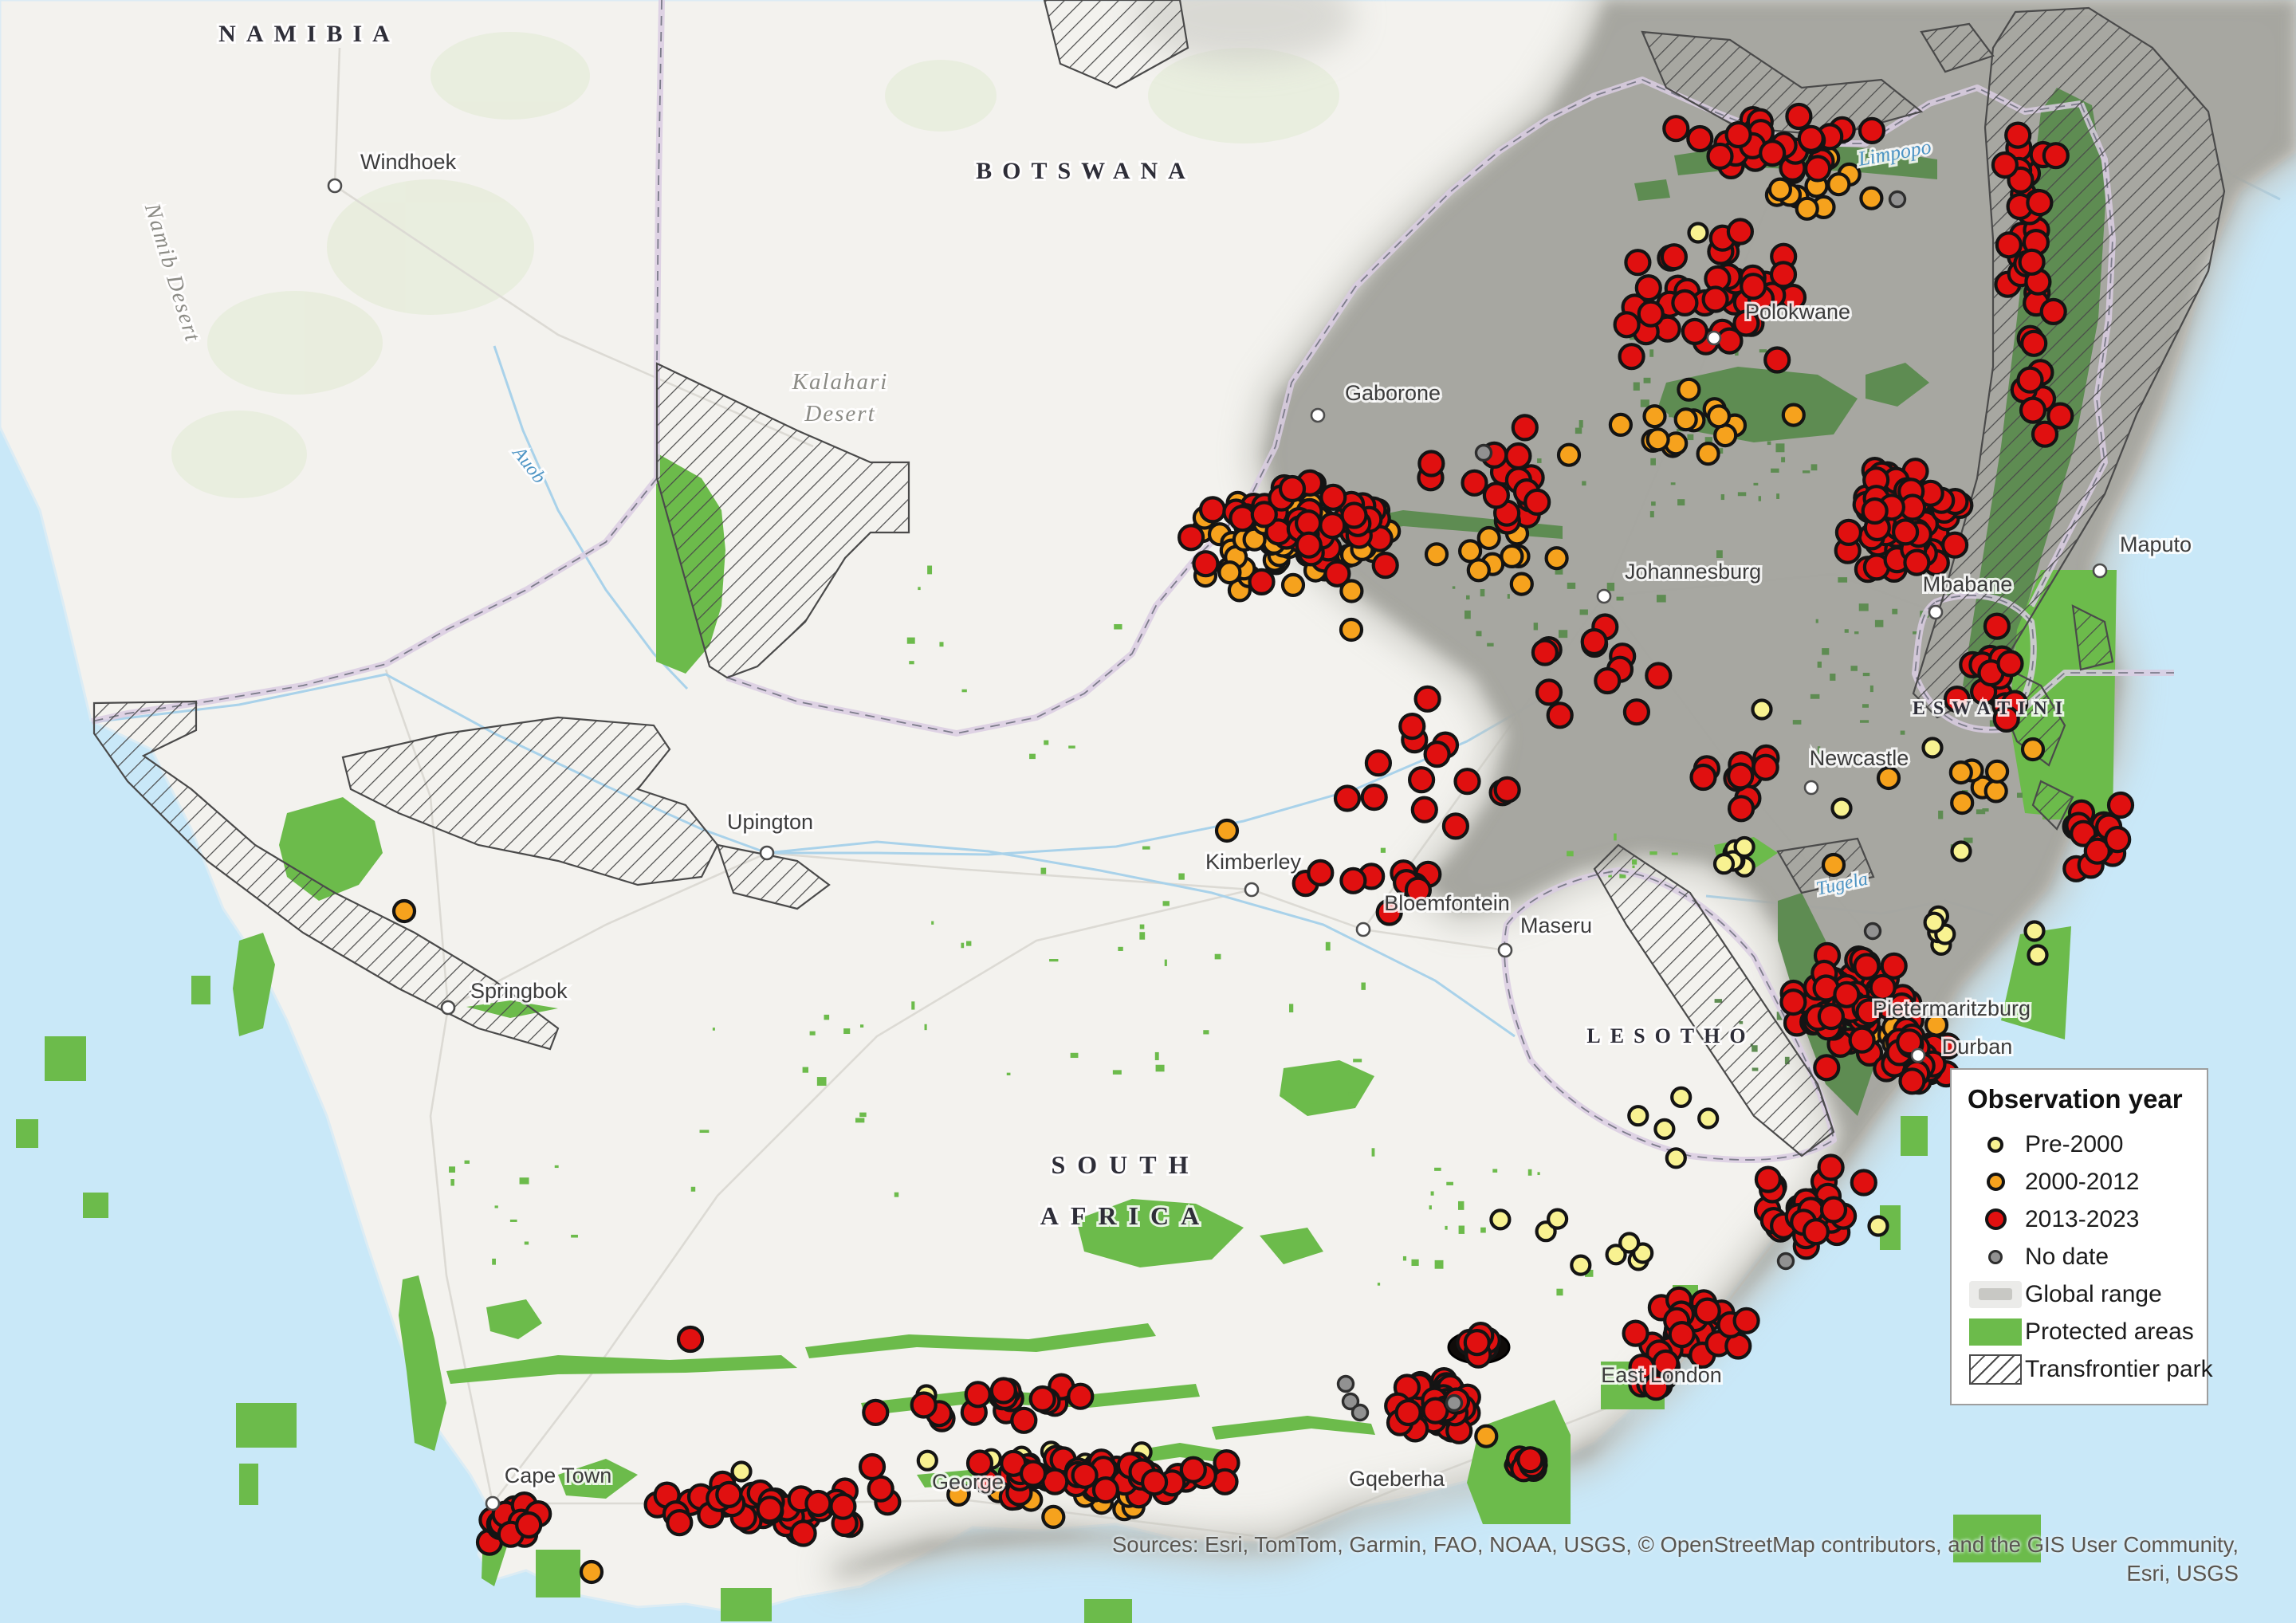 The width and height of the screenshot is (2296, 1623). What do you see at coordinates (2156, 544) in the screenshot?
I see `city-label: Maputo` at bounding box center [2156, 544].